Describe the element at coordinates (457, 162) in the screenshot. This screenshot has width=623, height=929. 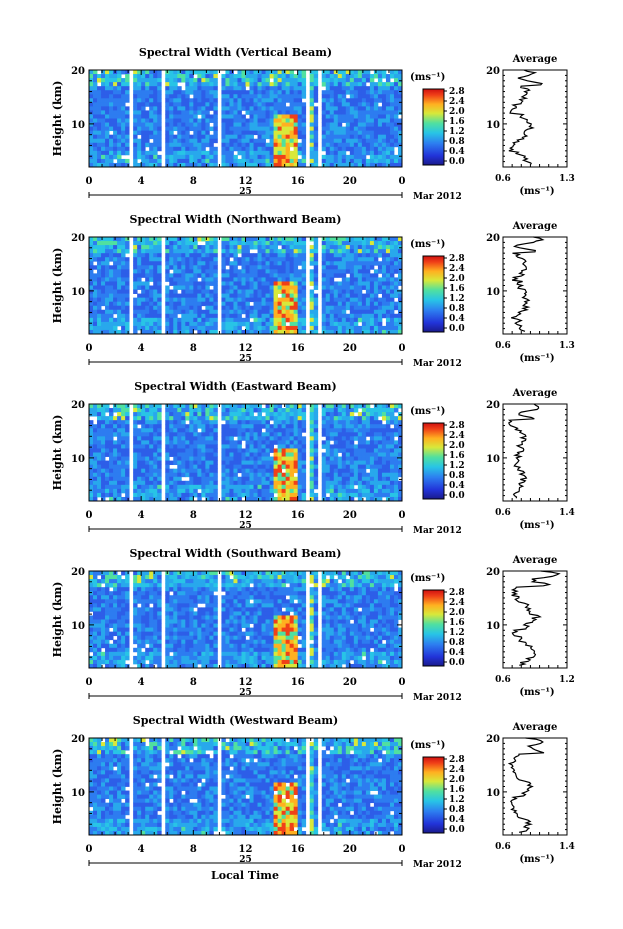
I see `colorbar-tick-label: 0.0` at that location.